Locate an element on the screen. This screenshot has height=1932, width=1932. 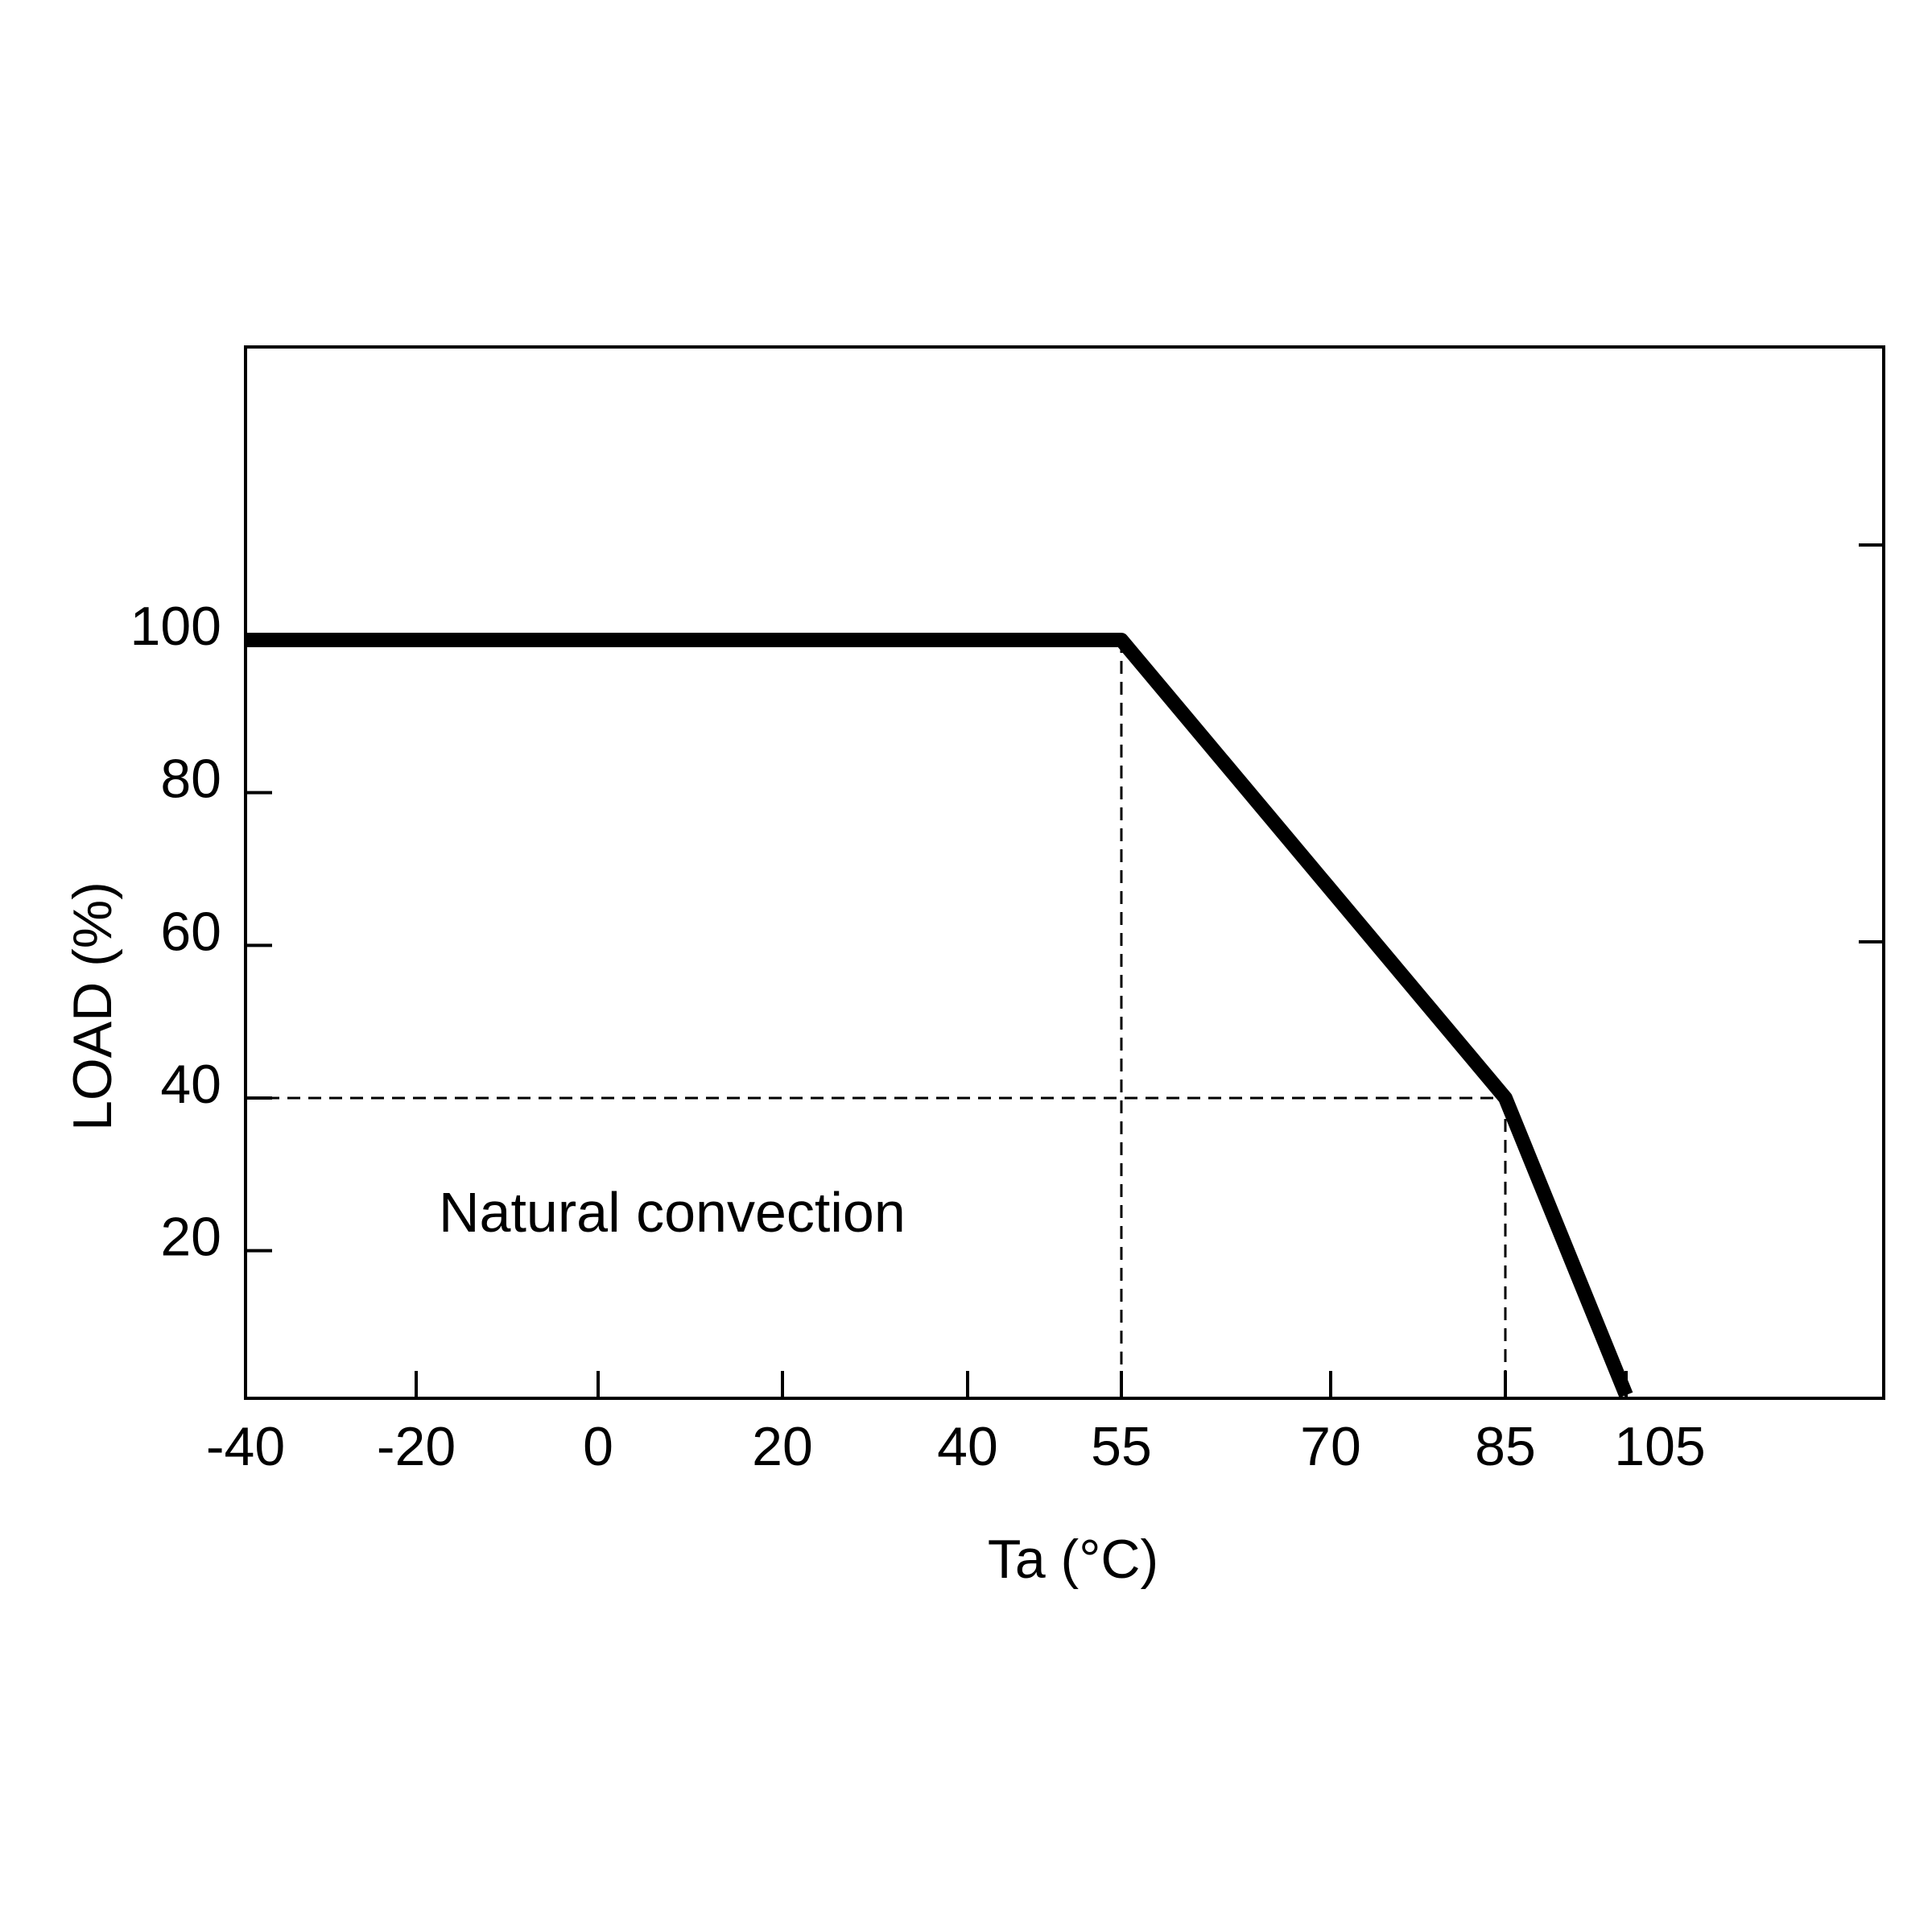
x-tick-label: -20 is located at coordinates (416, 1446).